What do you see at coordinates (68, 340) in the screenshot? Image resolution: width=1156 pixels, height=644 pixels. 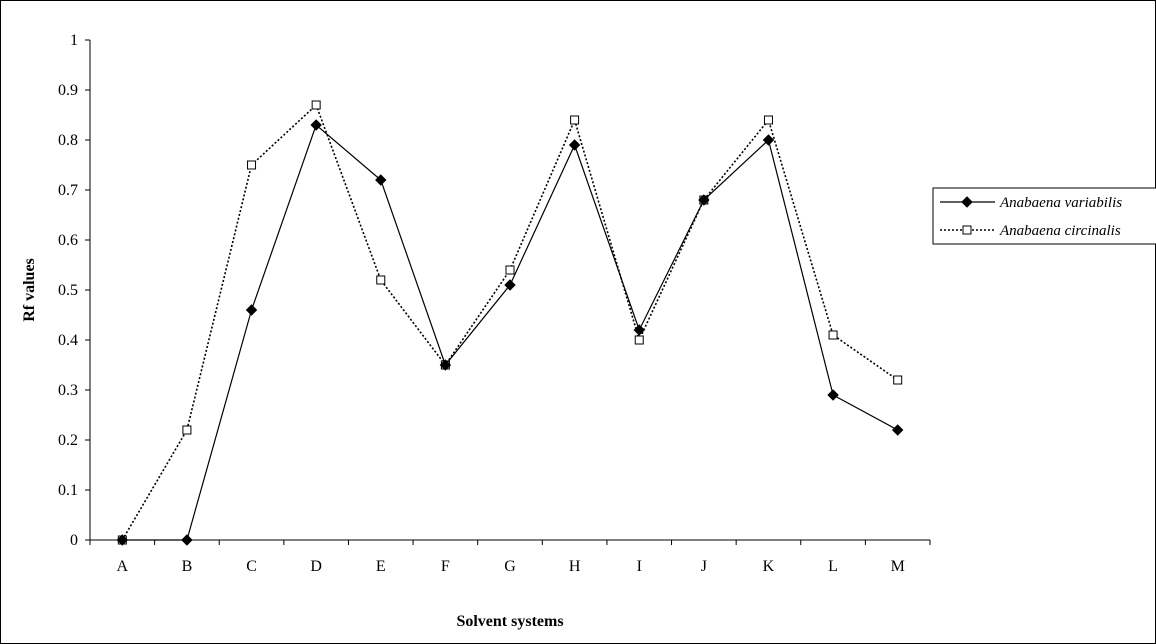 I see `y-tick-label: 0.4` at bounding box center [68, 340].